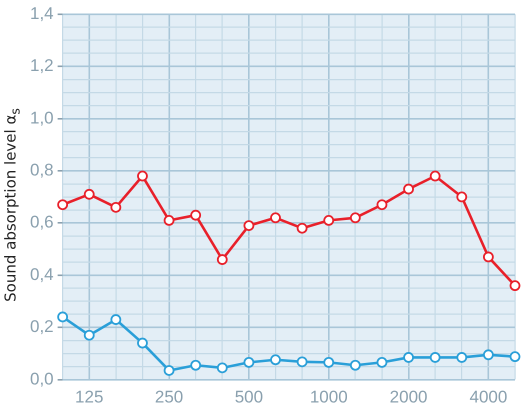 Image resolution: width=523 pixels, height=416 pixels. What do you see at coordinates (42, 66) in the screenshot?
I see `y-tick-label: 1,2` at bounding box center [42, 66].